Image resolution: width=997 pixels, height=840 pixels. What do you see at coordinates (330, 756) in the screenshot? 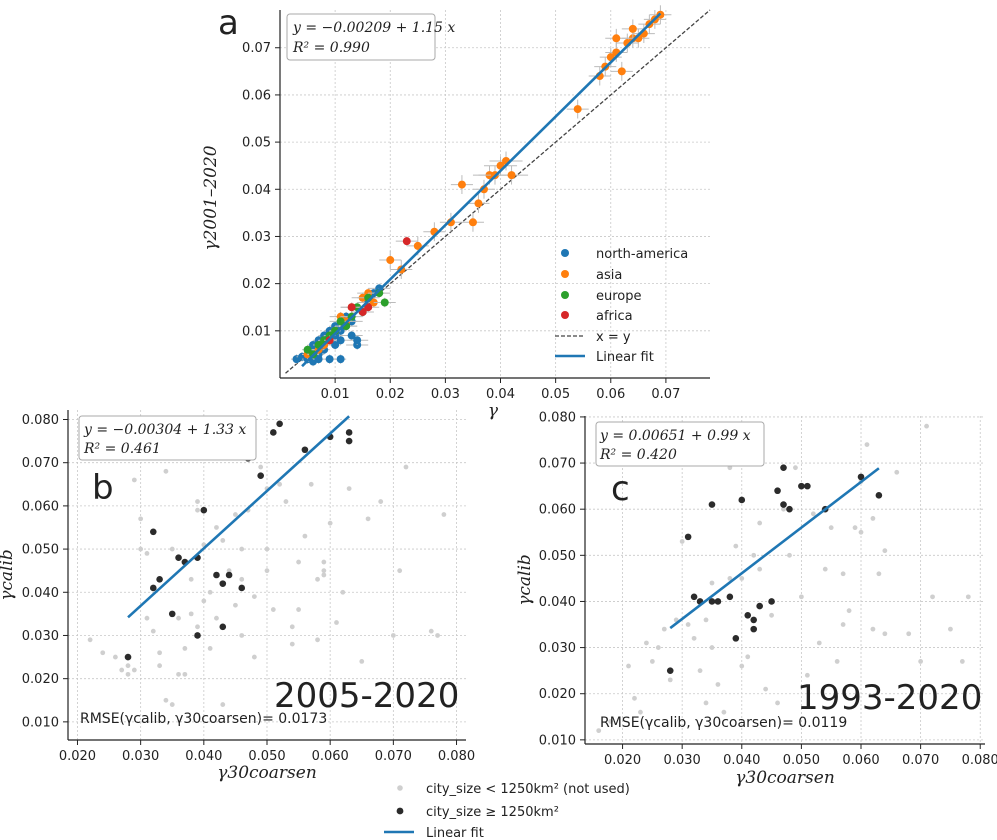
I see `x-tick-label: 0.060` at bounding box center [330, 756].